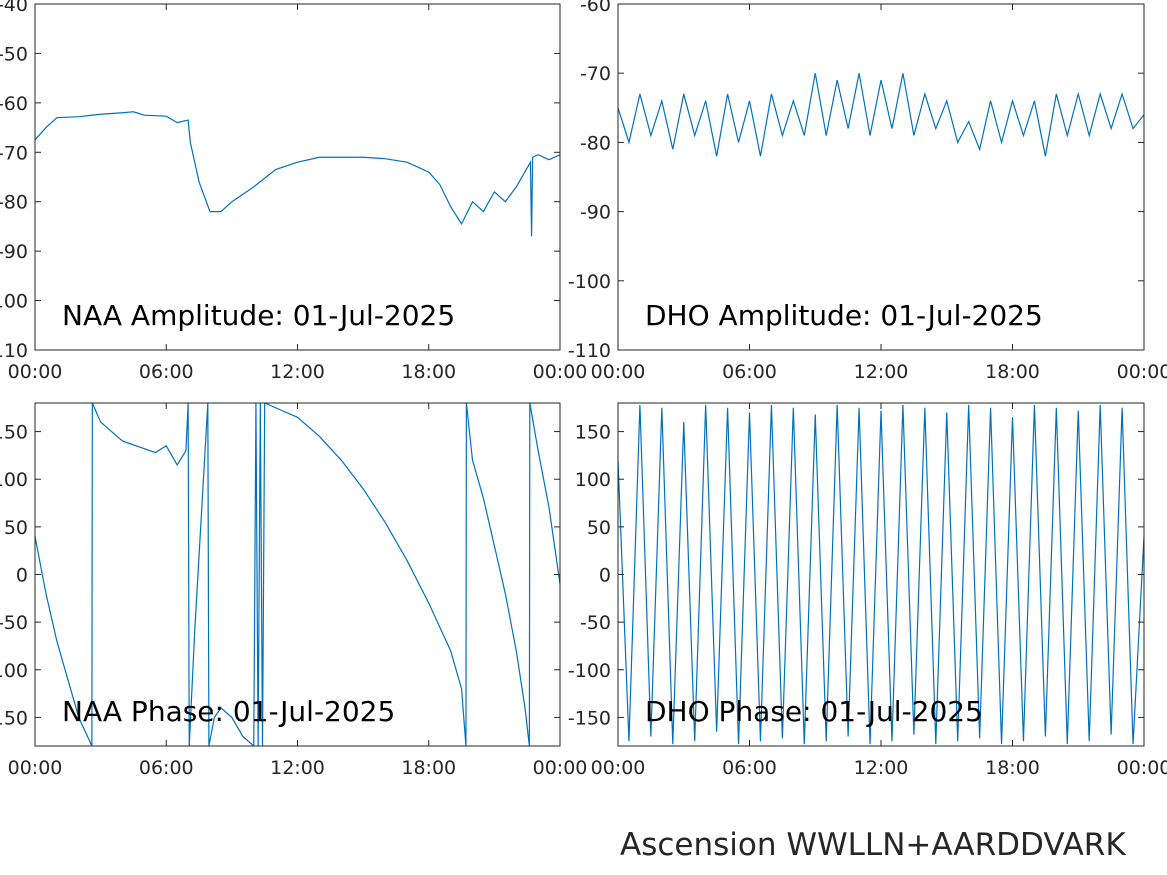 Image resolution: width=1167 pixels, height=875 pixels. Describe the element at coordinates (14, 8) in the screenshot. I see `y-tick-label: -40` at that location.